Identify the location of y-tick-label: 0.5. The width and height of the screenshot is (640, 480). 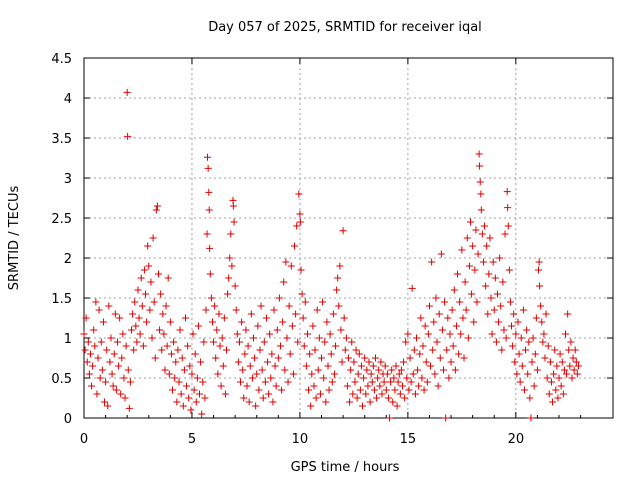
(61, 379).